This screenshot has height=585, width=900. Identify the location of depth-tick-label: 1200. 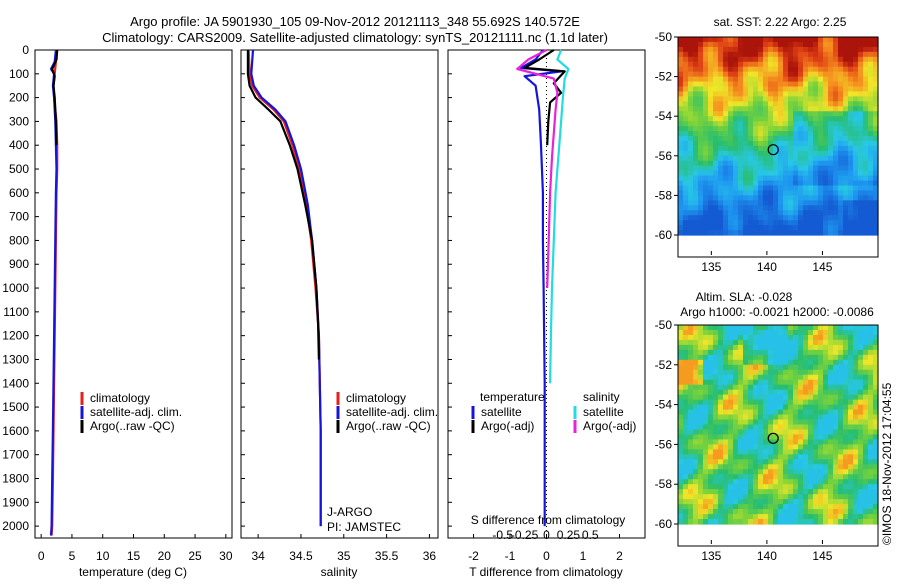
(15, 336).